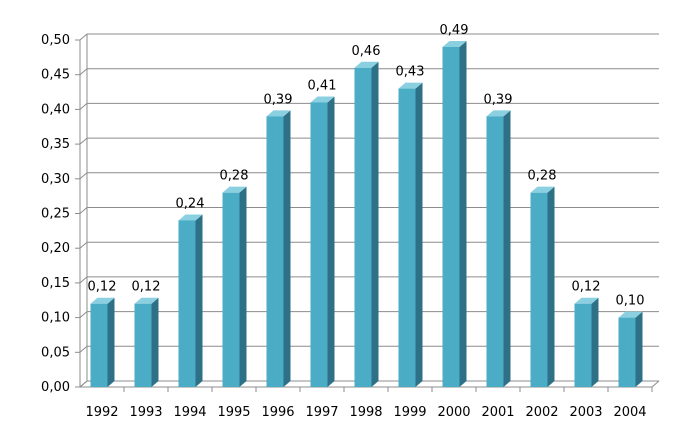  Describe the element at coordinates (55, 283) in the screenshot. I see `y-tick-label: 0,15` at that location.